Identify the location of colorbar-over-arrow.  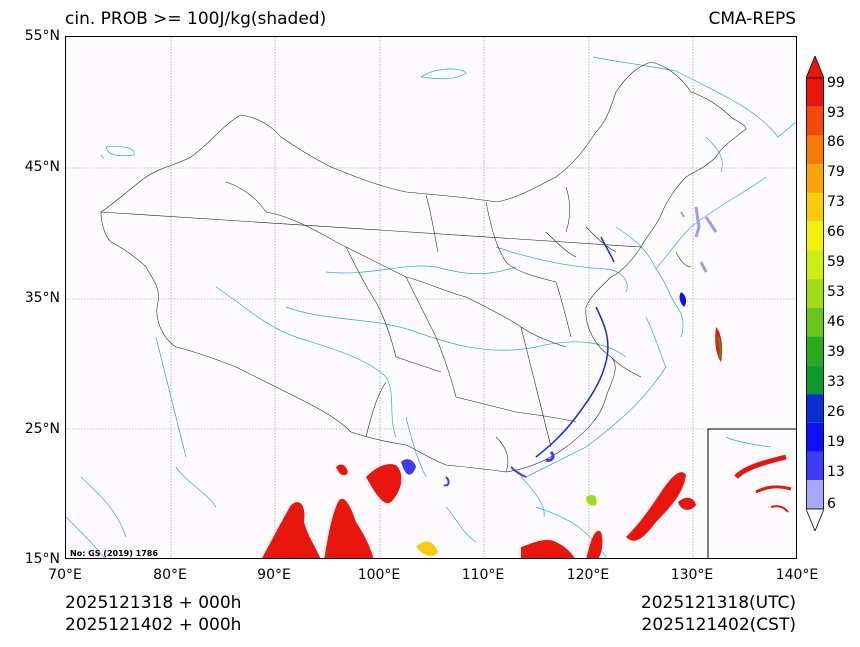
(815, 67).